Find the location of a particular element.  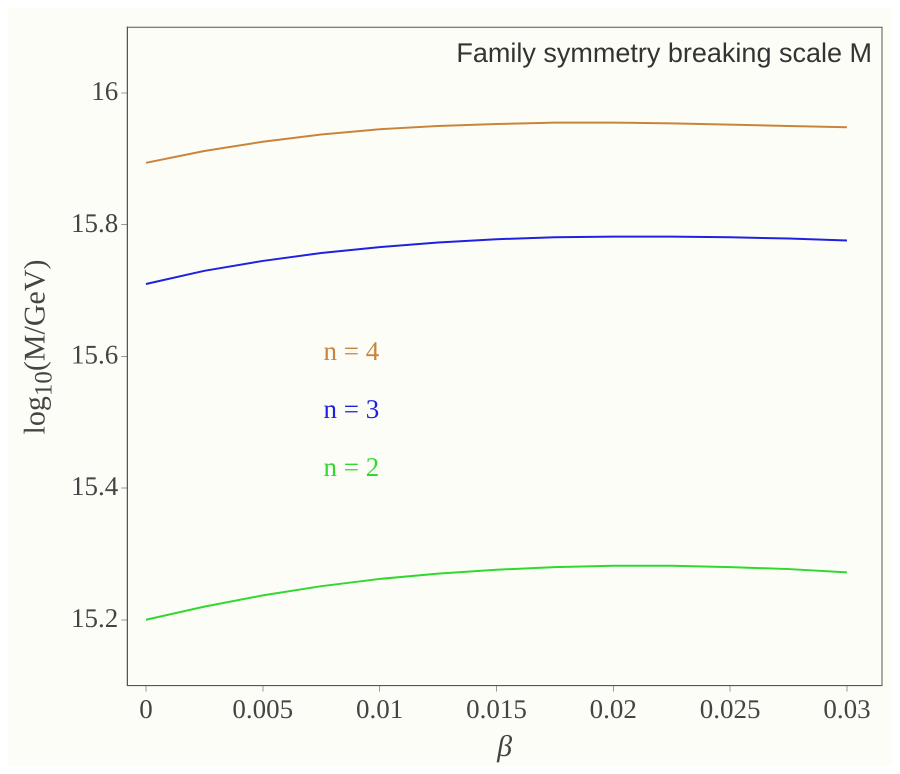

x-tick-label: 0.03 is located at coordinates (847, 709).